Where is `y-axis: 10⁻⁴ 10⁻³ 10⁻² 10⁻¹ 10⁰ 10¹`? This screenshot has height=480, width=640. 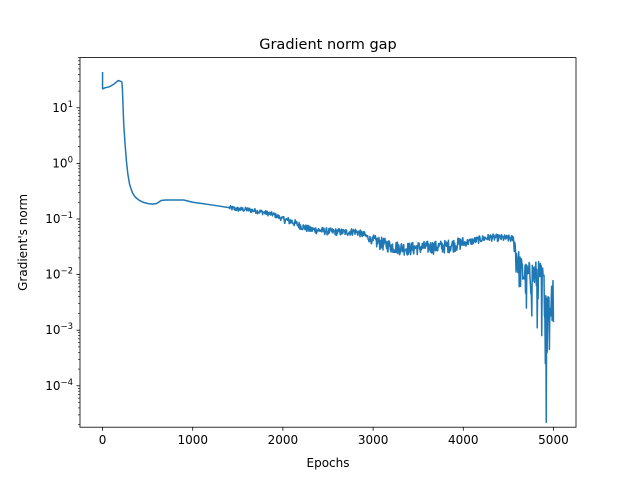 y-axis: 10⁻⁴ 10⁻³ 10⁻² 10⁻¹ 10⁰ 10¹ is located at coordinates (62, 241).